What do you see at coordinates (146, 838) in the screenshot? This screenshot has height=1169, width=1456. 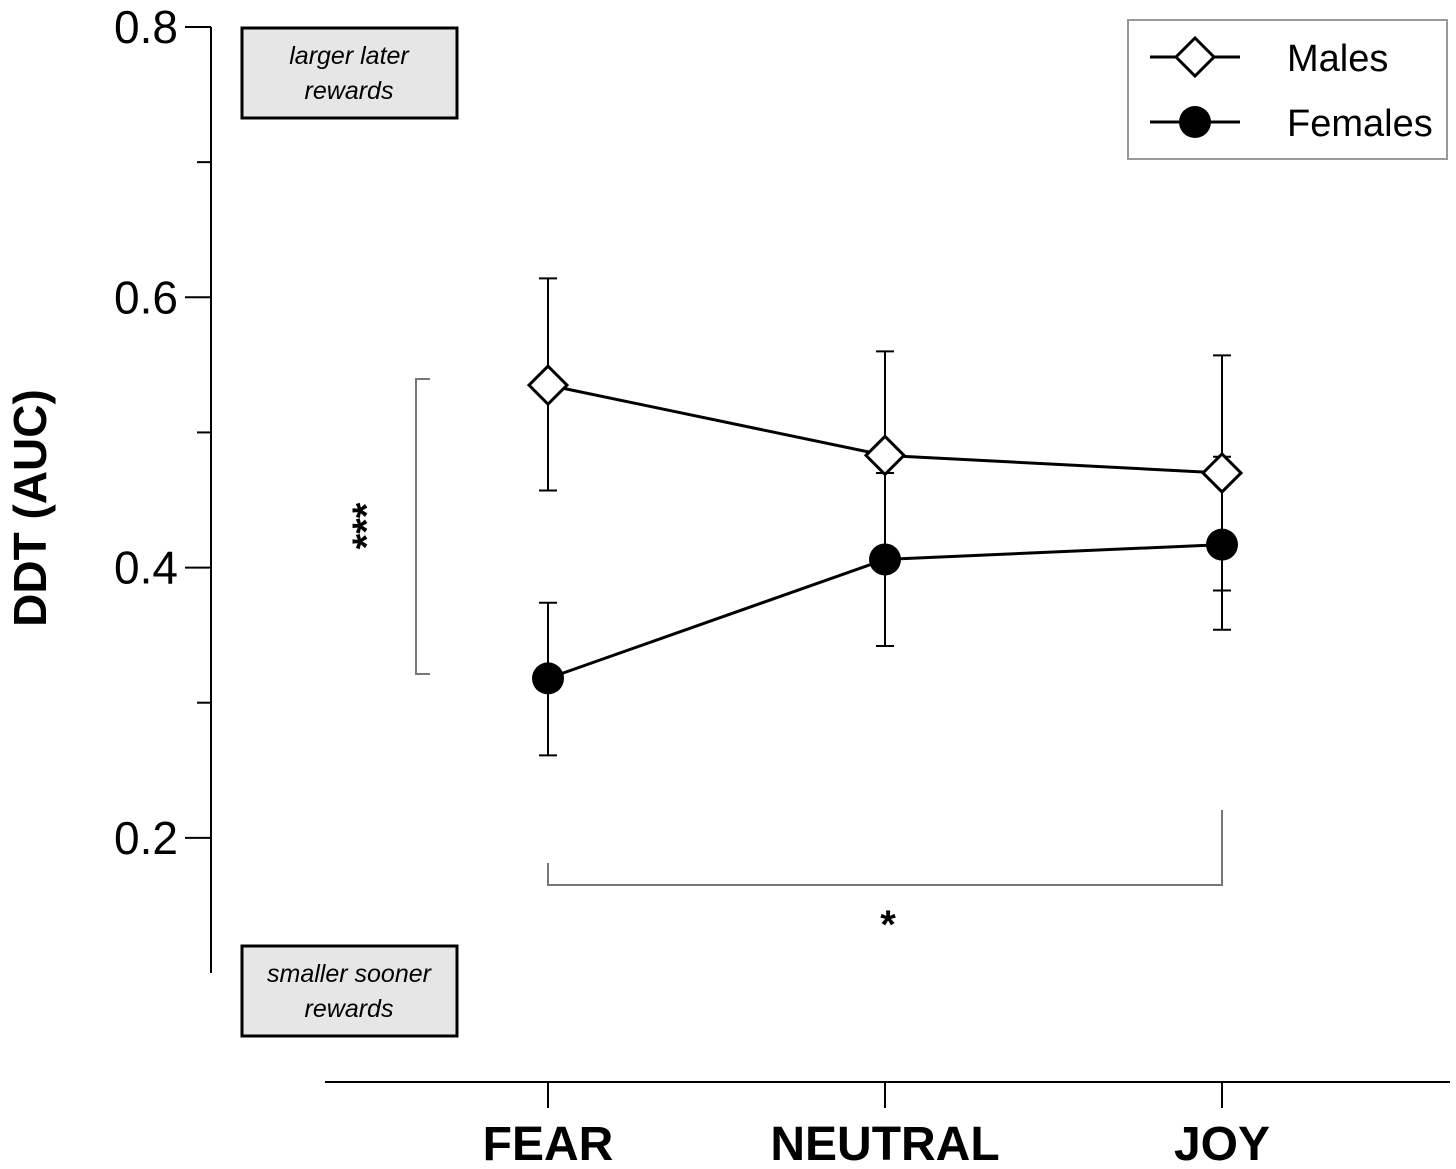 I see `y-tick-label: 0.2` at bounding box center [146, 838].